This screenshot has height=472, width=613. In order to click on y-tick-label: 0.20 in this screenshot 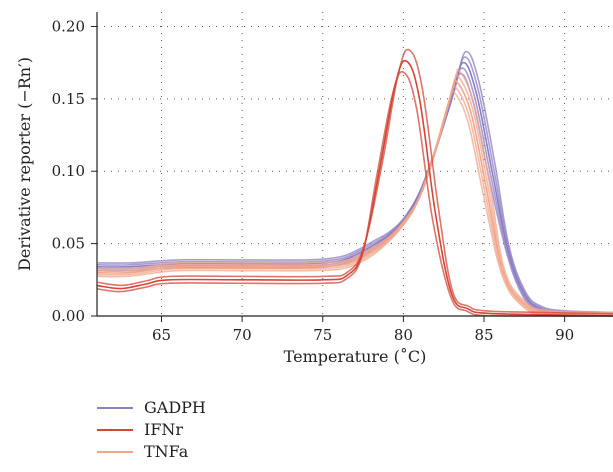, I will do `click(68, 26)`.